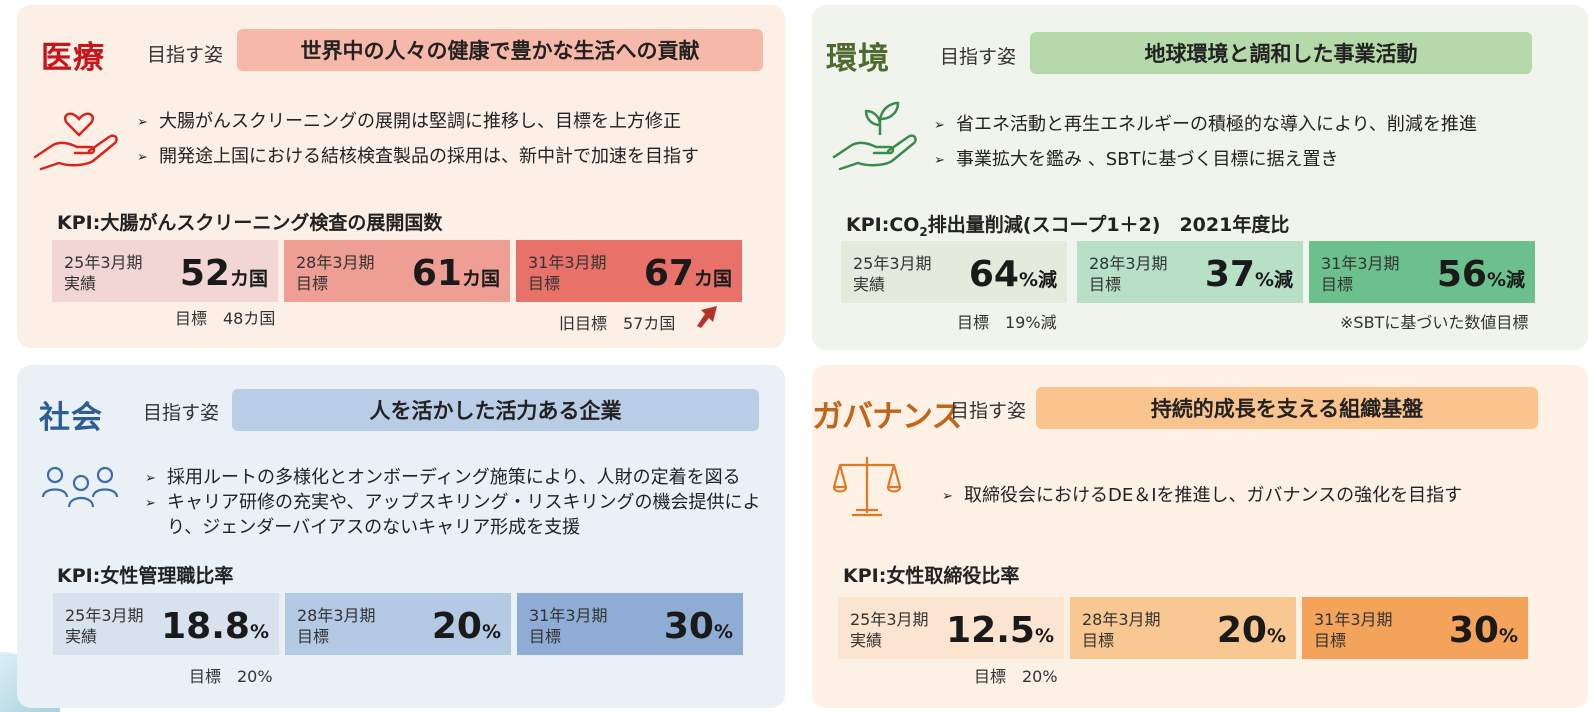 The width and height of the screenshot is (1594, 712). Describe the element at coordinates (1007, 322) in the screenshot. I see `prior-target-note: 目標 19%減` at that location.